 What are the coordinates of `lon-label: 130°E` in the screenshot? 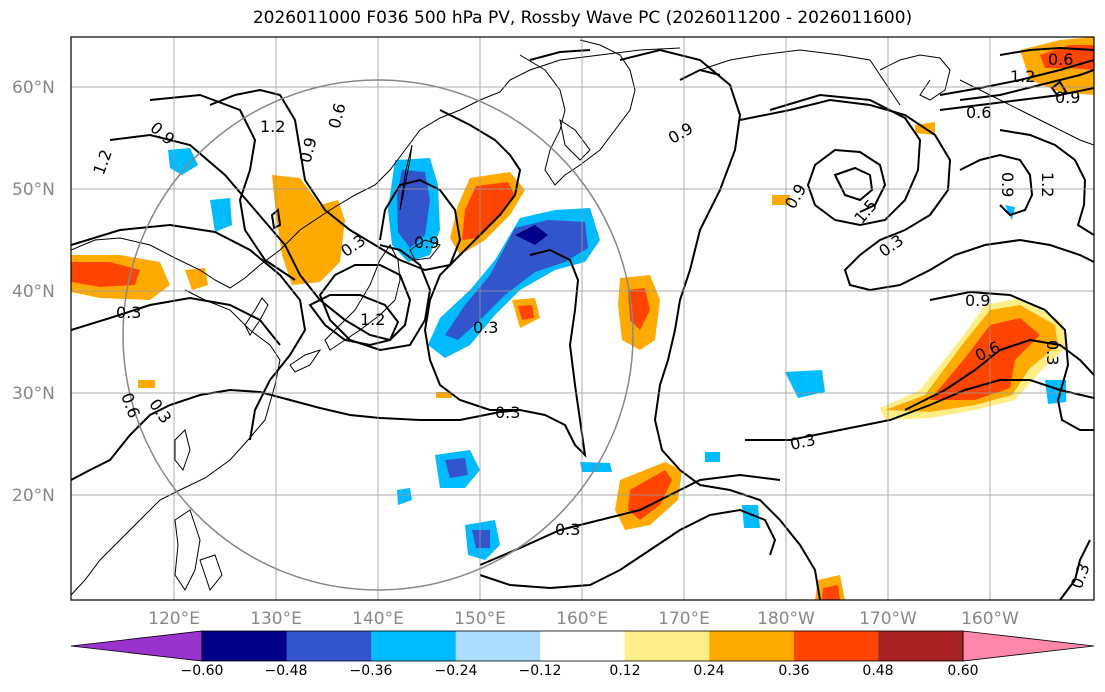 It's located at (276, 619).